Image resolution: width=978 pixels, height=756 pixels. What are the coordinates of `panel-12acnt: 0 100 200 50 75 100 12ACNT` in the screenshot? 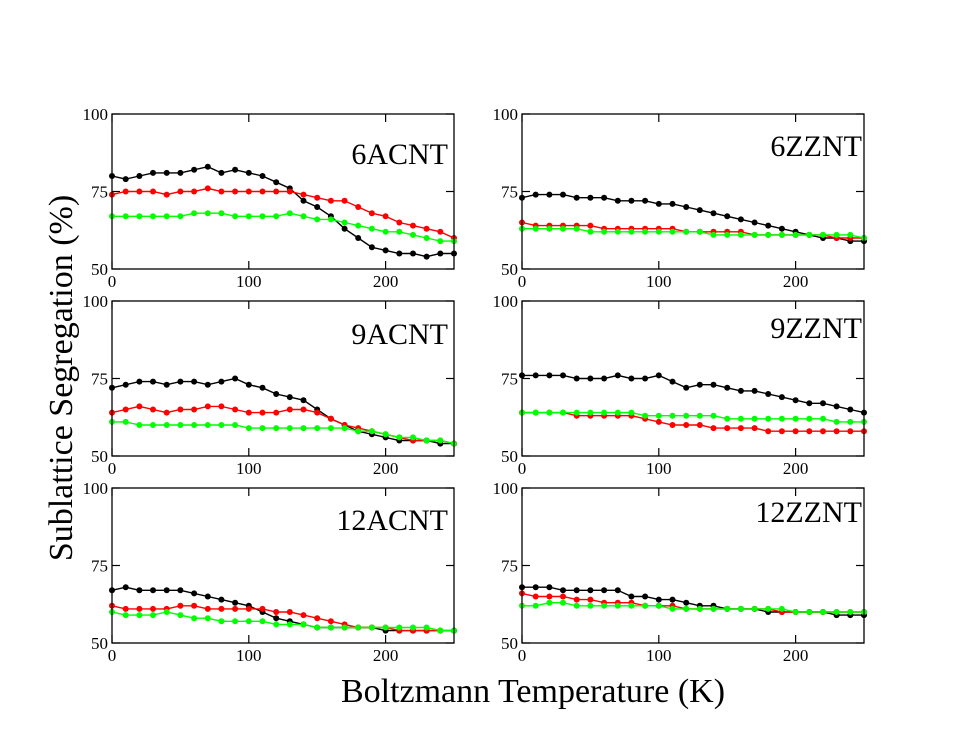 It's located at (270, 572).